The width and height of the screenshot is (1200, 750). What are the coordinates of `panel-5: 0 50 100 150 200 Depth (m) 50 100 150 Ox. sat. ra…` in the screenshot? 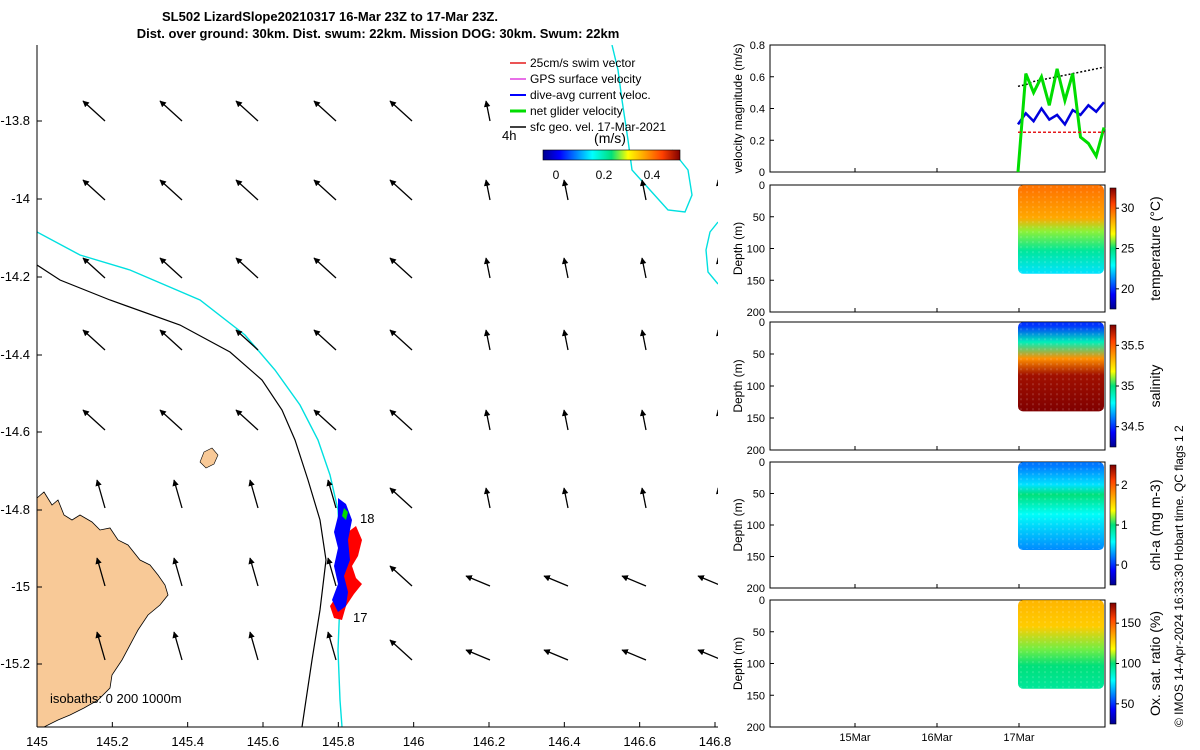 It's located at (947, 669).